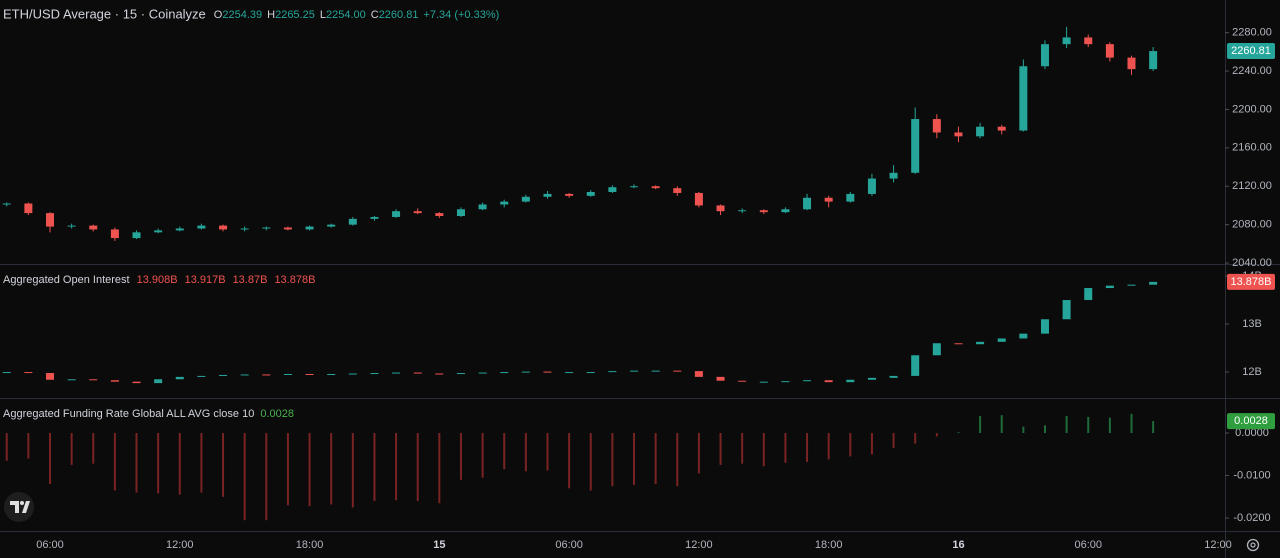  Describe the element at coordinates (1252, 148) in the screenshot. I see `y-tick-label: 2160.00` at that location.